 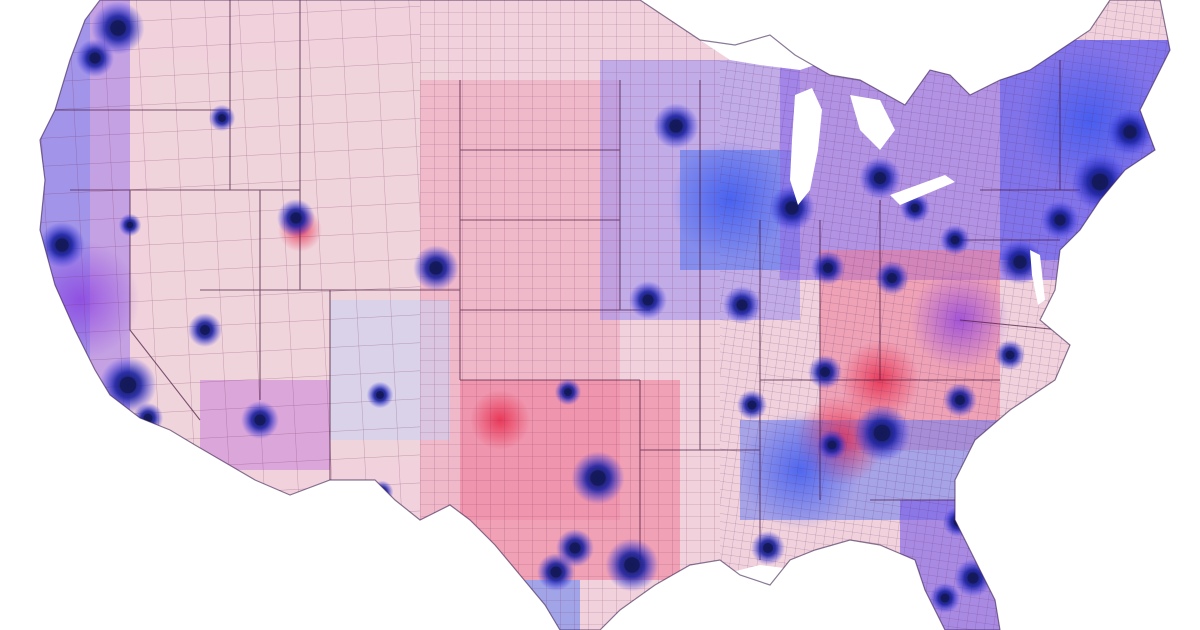 I want to click on urban-core-san-francisco, so click(x=62, y=245).